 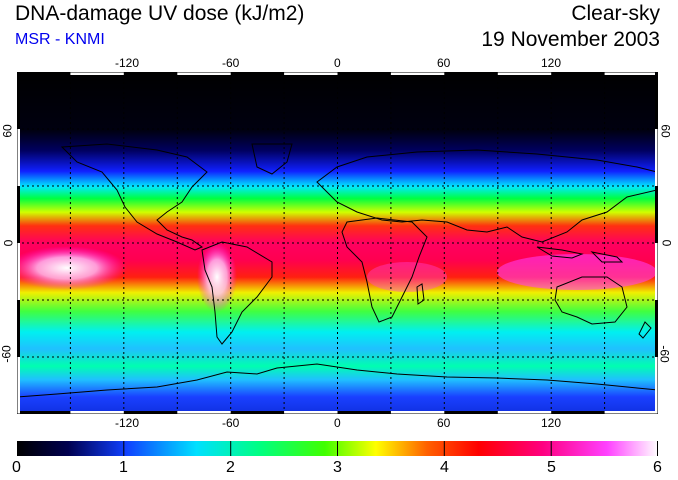 What do you see at coordinates (551, 63) in the screenshot?
I see `lon-label-top-120: 120` at bounding box center [551, 63].